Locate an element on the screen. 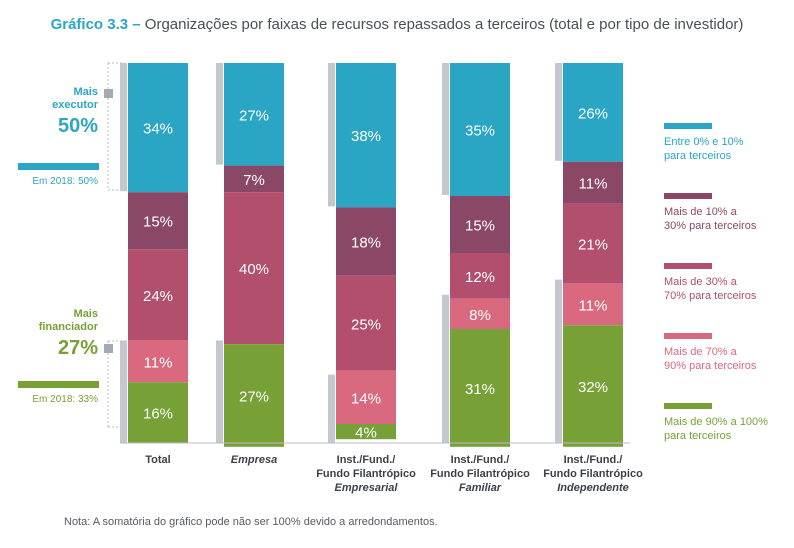 This screenshot has width=794, height=548. data-label-3-3: 25% is located at coordinates (366, 324).